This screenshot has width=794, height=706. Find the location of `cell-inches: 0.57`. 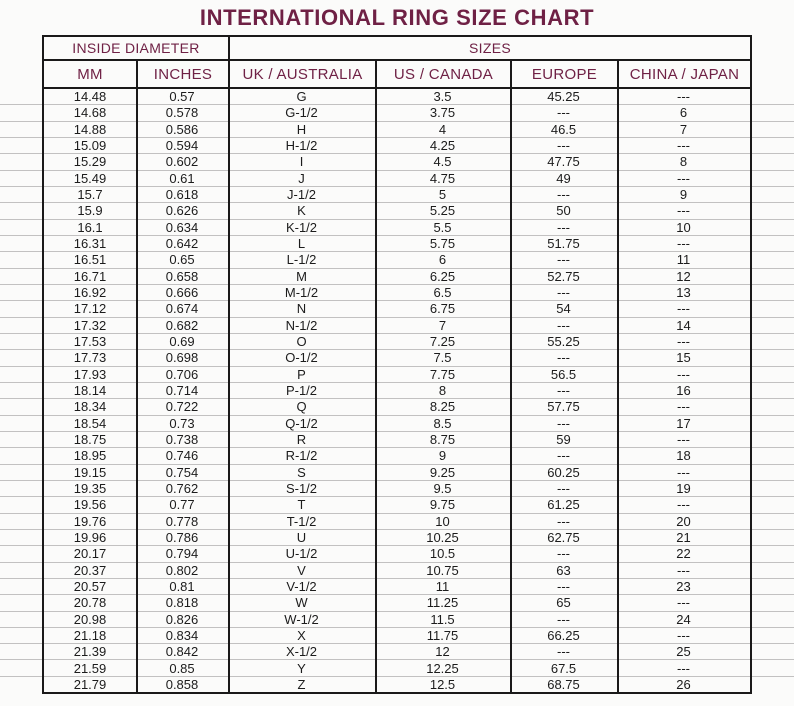

cell-inches: 0.57 is located at coordinates (182, 97).